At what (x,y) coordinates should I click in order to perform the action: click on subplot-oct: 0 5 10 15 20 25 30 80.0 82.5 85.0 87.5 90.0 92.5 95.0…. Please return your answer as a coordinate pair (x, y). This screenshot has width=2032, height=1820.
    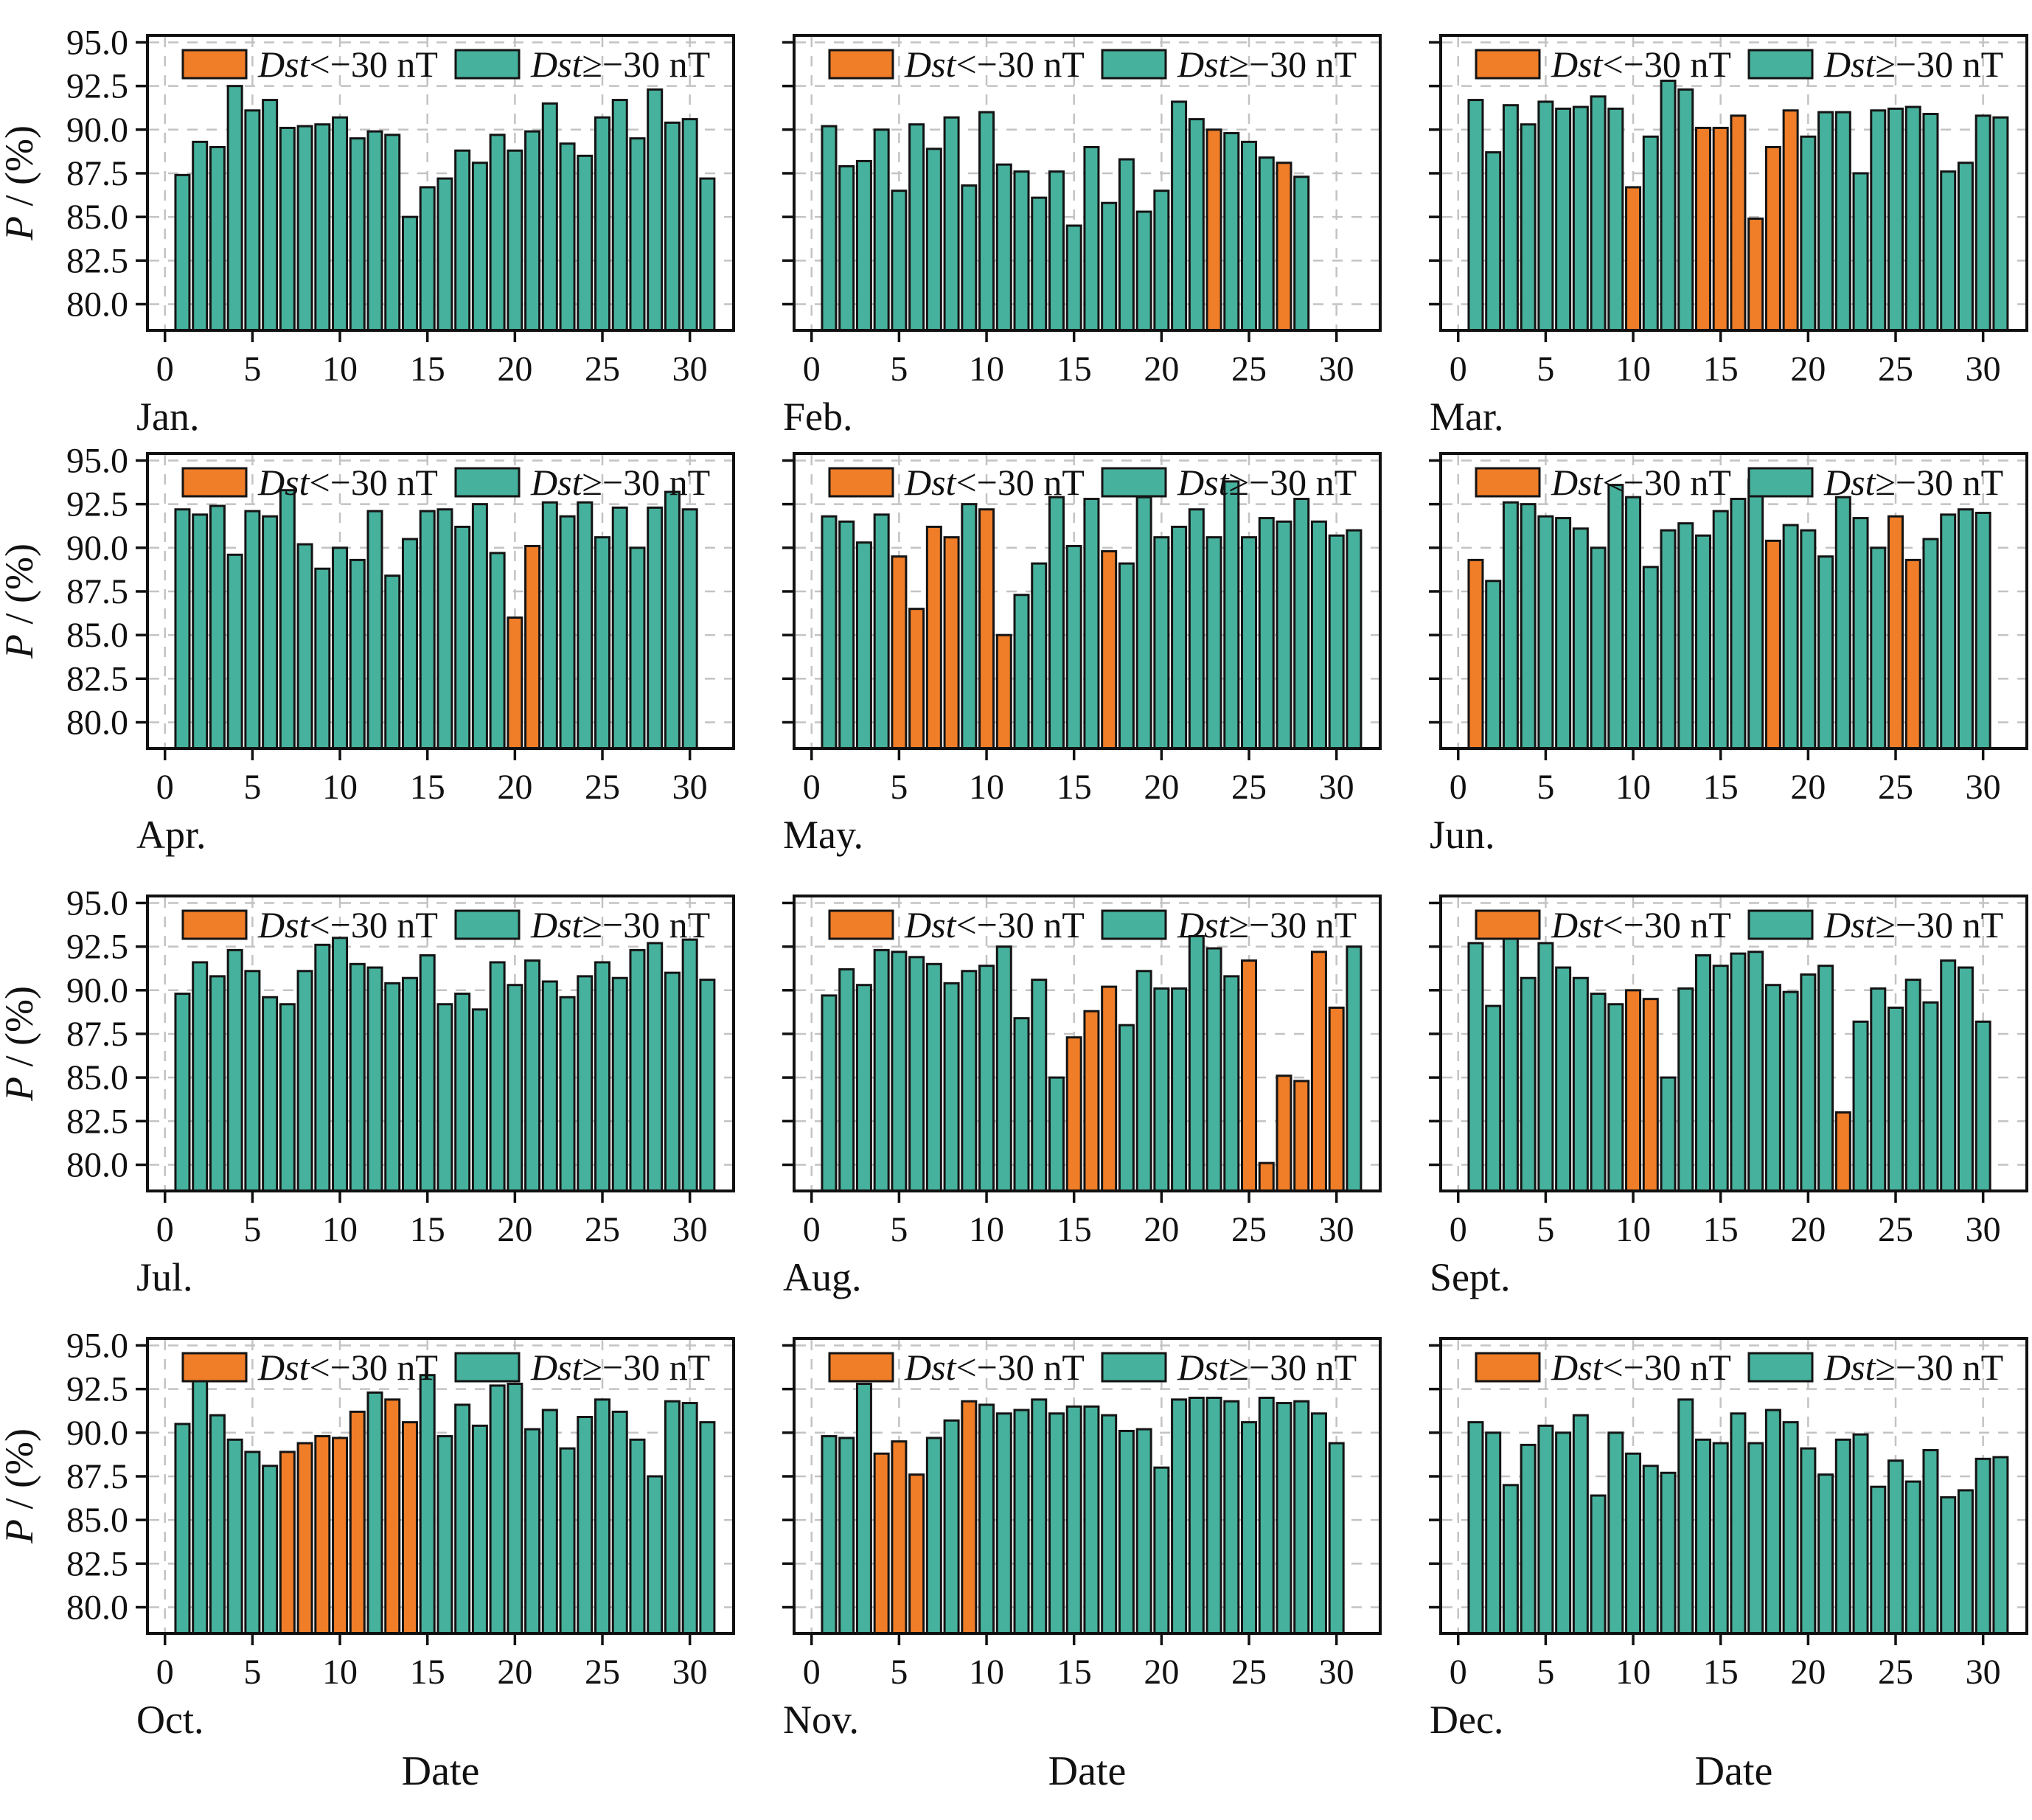
    Looking at the image, I should click on (367, 1560).